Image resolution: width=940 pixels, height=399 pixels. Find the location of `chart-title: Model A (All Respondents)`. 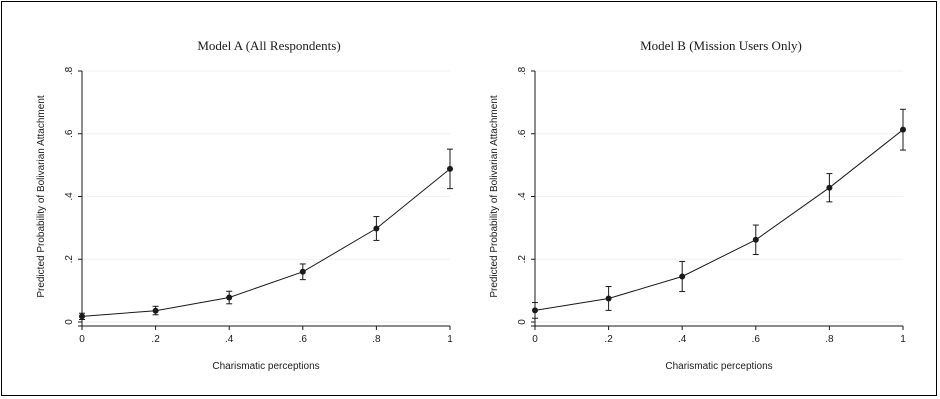

chart-title: Model A (All Respondents) is located at coordinates (268, 45).